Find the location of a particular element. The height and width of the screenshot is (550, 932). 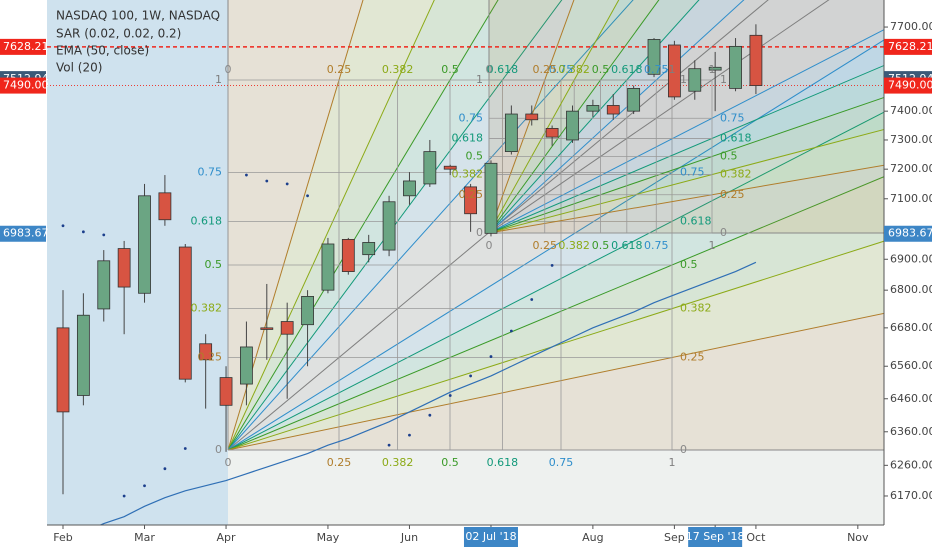

x-tick-label: Apr is located at coordinates (227, 537).